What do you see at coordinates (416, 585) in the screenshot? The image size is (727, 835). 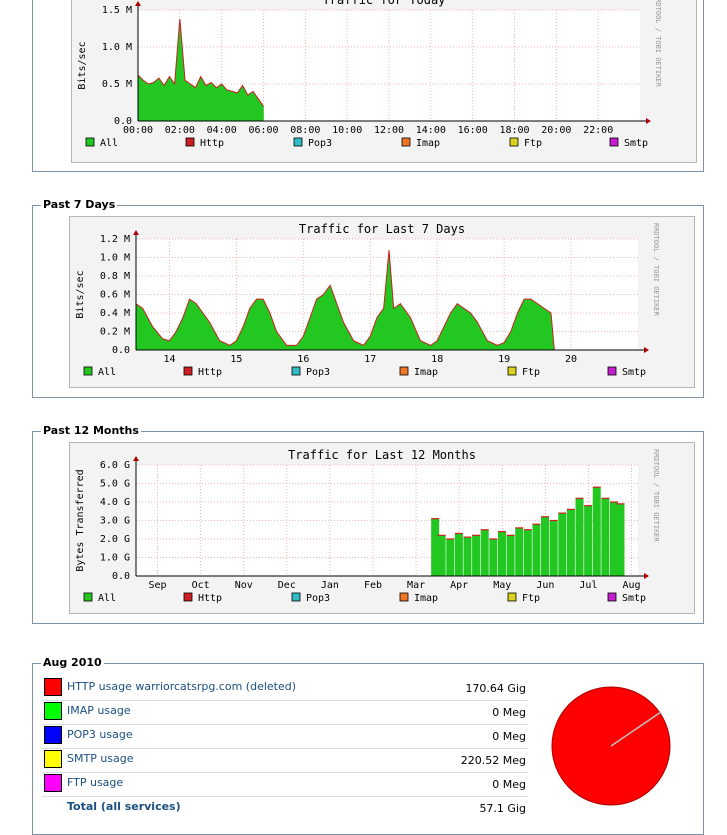 I see `x-tick-label: Mar` at bounding box center [416, 585].